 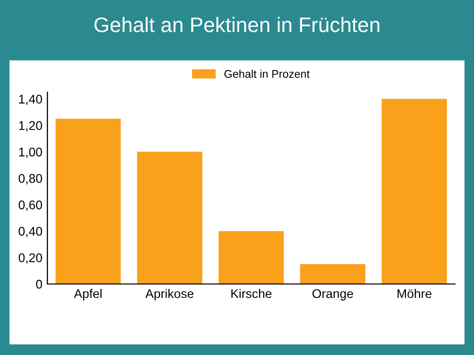 I want to click on y-tick-label: 0, so click(x=39, y=284).